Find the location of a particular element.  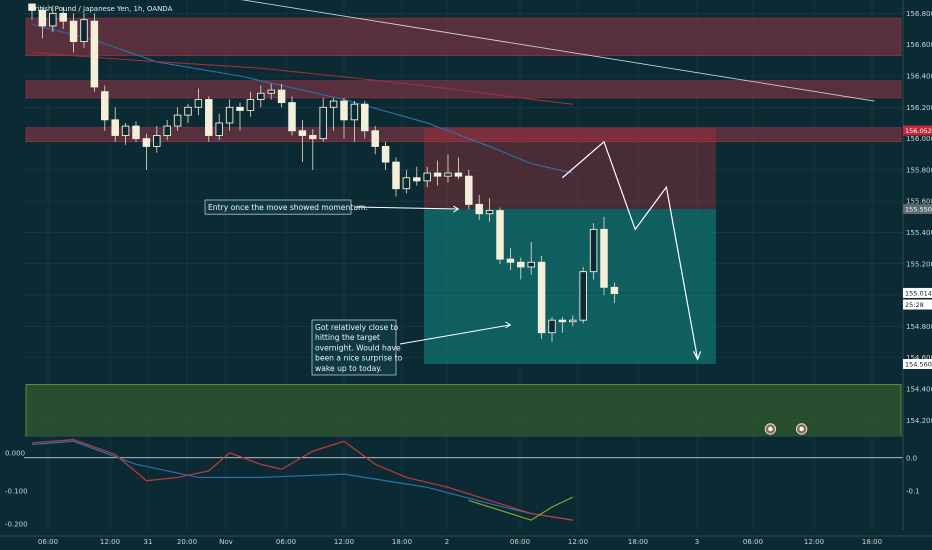

annotation-text-line: overnight. Would have is located at coordinates (358, 347).